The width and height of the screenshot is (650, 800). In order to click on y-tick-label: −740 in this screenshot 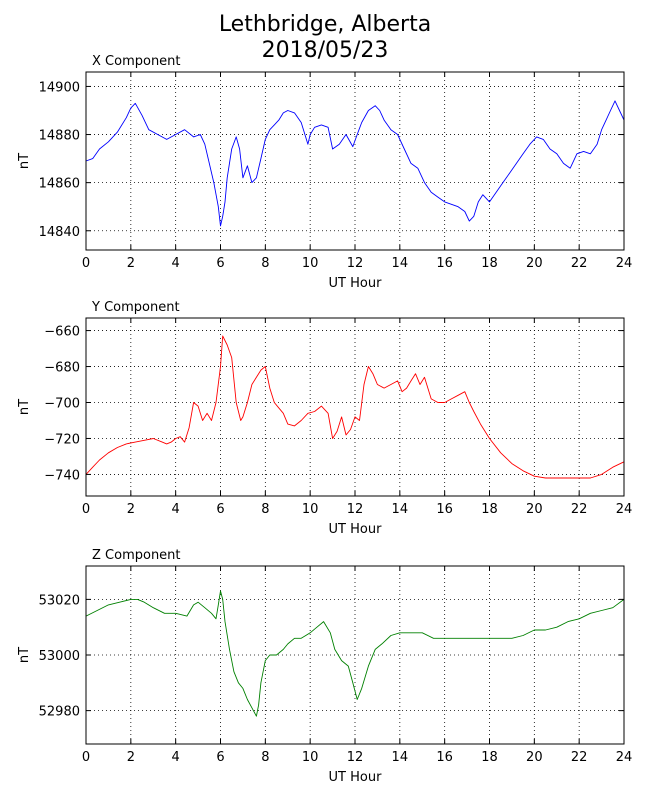, I will do `click(62, 475)`.